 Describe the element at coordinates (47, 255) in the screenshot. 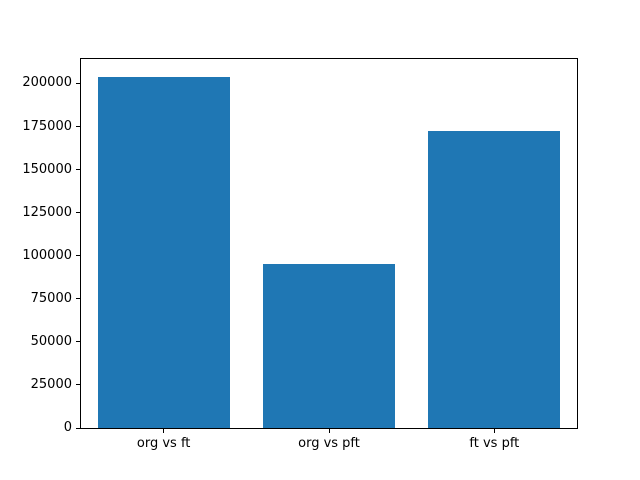

I see `y-axis-tick-label: 100000` at that location.